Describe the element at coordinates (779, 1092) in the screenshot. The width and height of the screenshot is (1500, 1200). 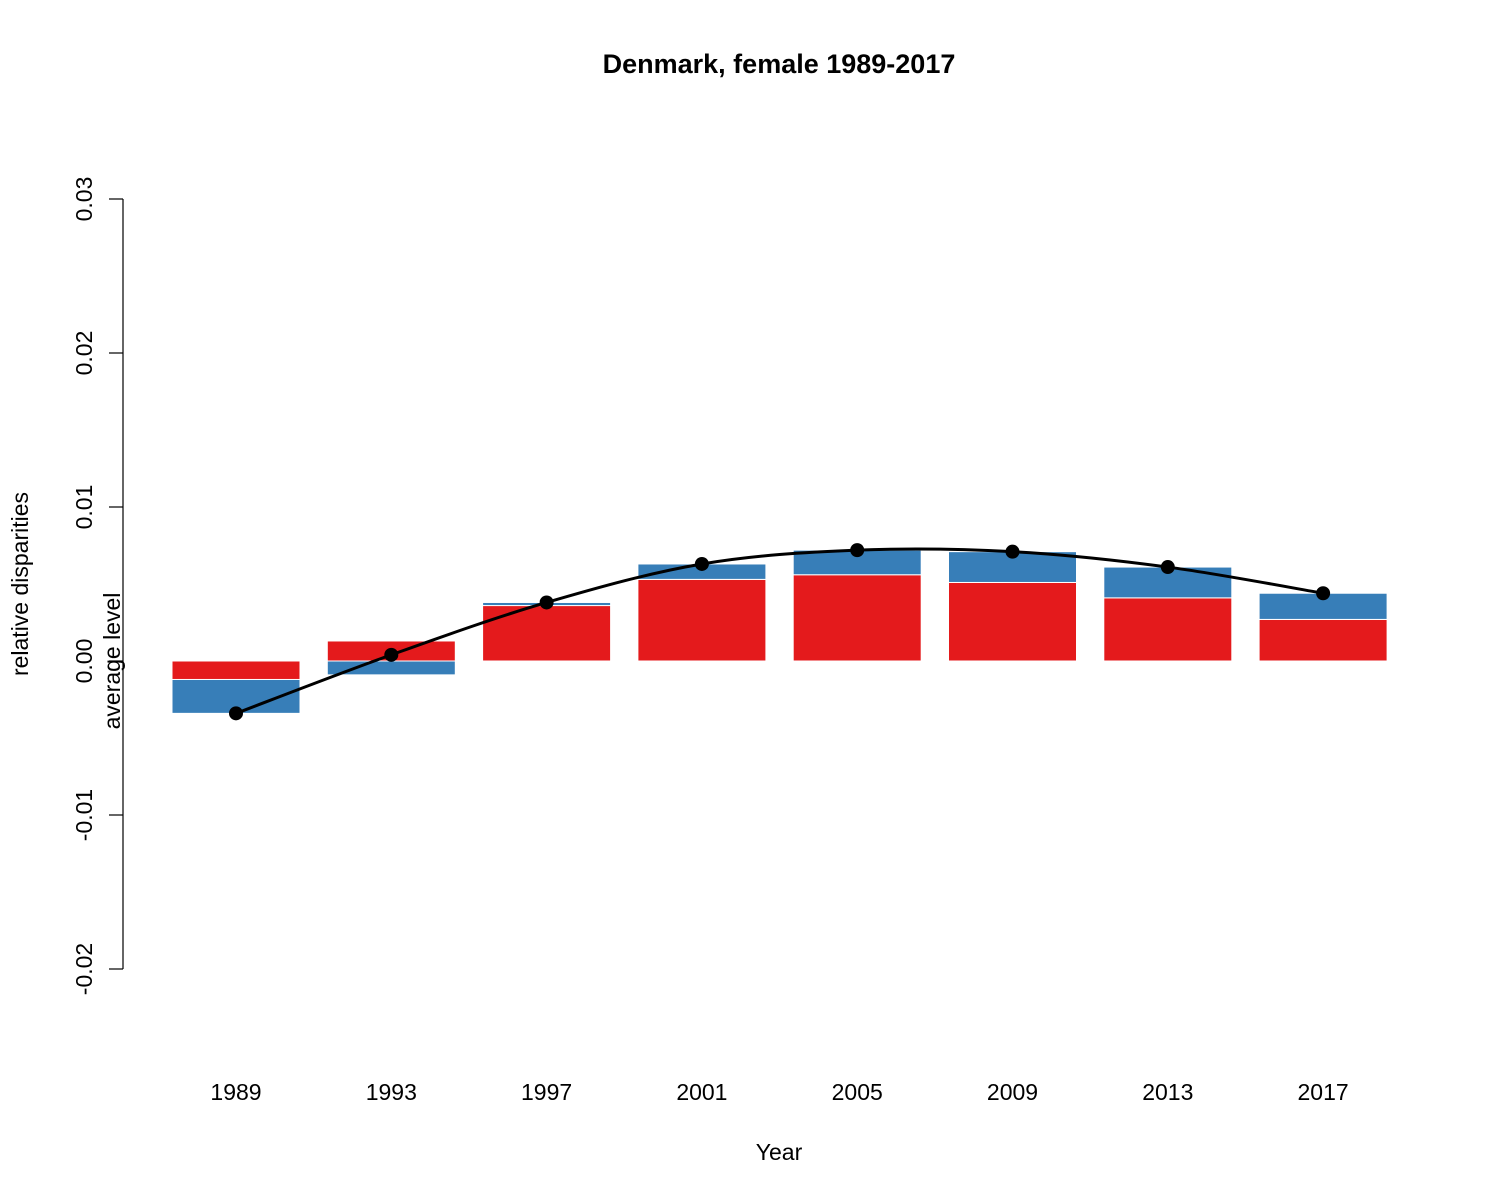
I see `x-axis: 1989 1993 1997 2001 2005 2009 2013 2017` at that location.